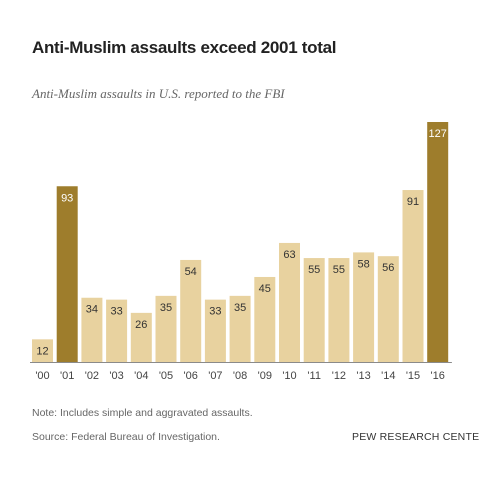 This screenshot has width=480, height=480. What do you see at coordinates (116, 376) in the screenshot?
I see `x-tick-label-3: '03` at bounding box center [116, 376].